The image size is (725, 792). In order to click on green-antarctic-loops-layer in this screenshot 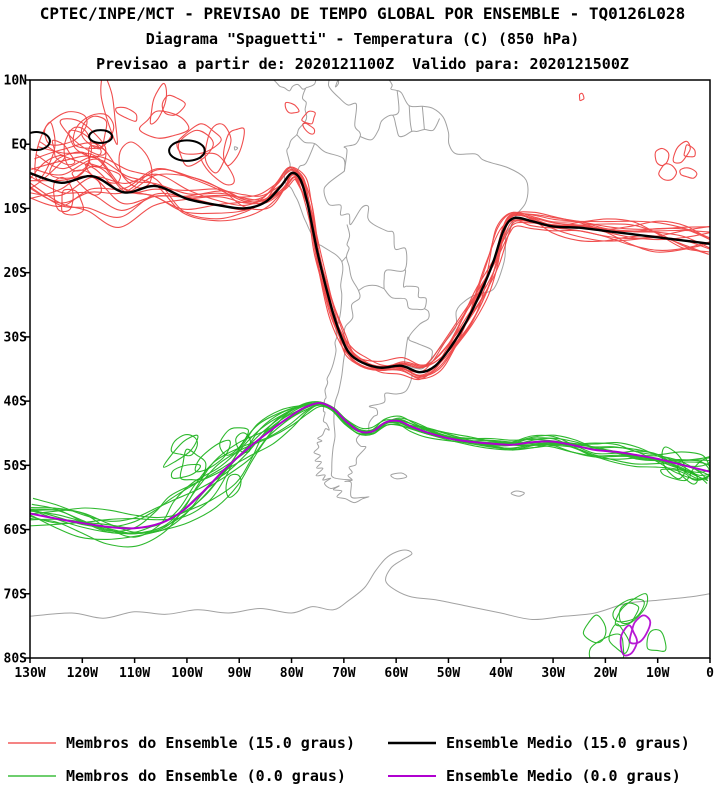, I will do `click(624, 625)`.